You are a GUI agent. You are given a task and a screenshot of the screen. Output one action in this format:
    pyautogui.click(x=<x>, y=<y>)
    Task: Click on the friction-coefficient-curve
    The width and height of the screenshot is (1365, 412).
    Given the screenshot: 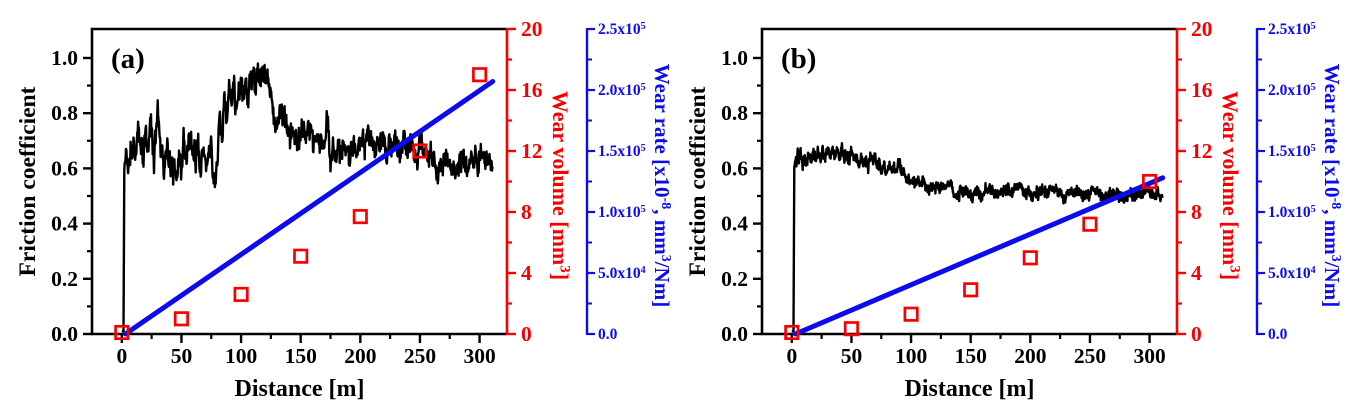 What is the action you would take?
    pyautogui.click(x=977, y=237)
    